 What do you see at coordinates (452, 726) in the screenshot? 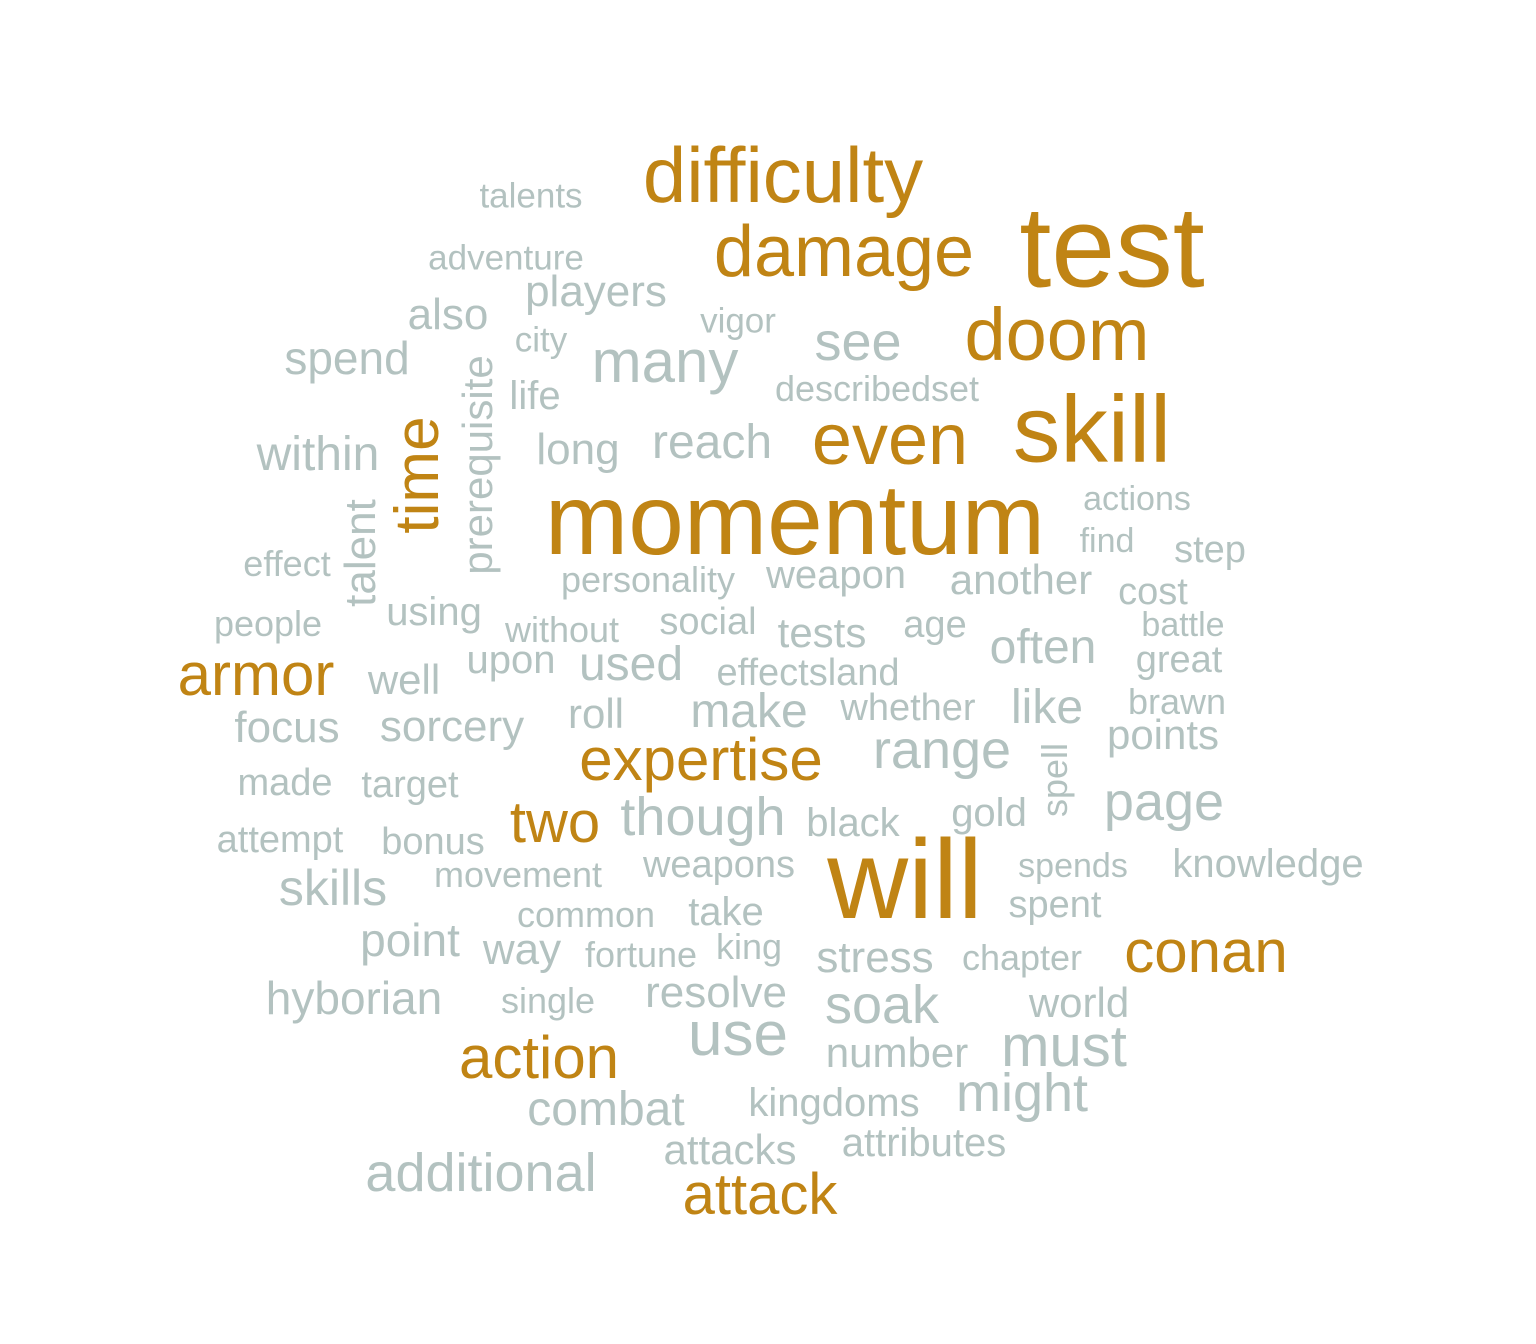
I see `word-sorcery: sorcery` at bounding box center [452, 726].